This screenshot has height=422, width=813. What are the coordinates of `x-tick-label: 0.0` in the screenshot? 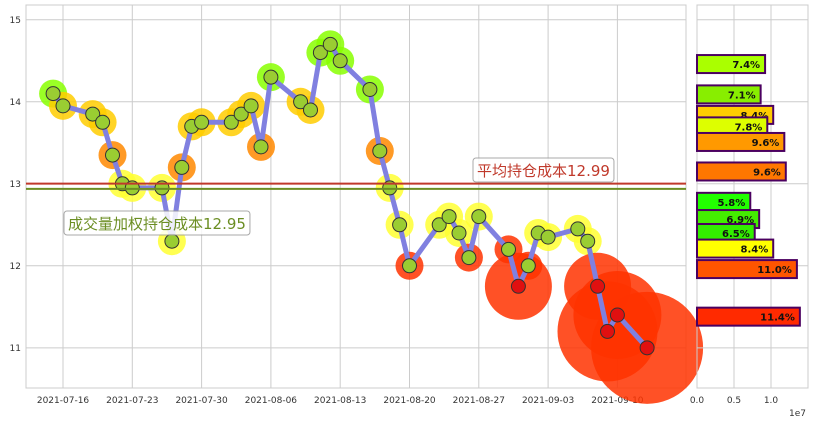 It's located at (697, 401).